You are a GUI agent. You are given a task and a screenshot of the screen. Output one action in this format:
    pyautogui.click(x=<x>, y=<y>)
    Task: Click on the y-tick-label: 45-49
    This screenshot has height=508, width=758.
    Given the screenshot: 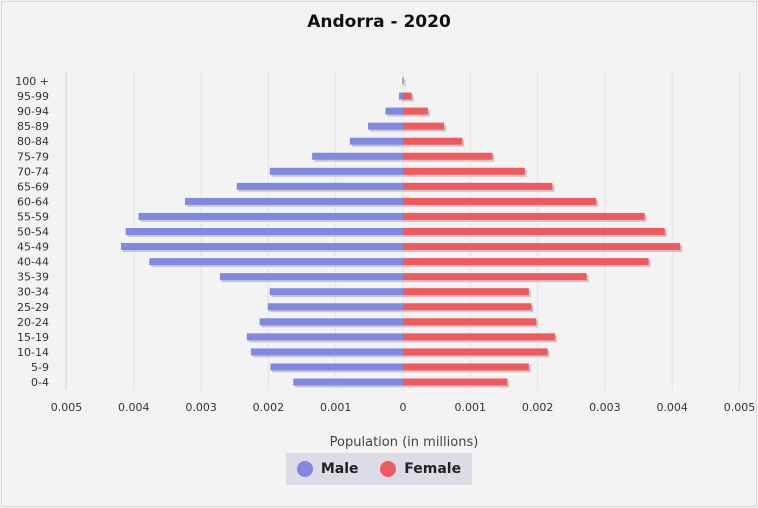 What is the action you would take?
    pyautogui.click(x=33, y=247)
    